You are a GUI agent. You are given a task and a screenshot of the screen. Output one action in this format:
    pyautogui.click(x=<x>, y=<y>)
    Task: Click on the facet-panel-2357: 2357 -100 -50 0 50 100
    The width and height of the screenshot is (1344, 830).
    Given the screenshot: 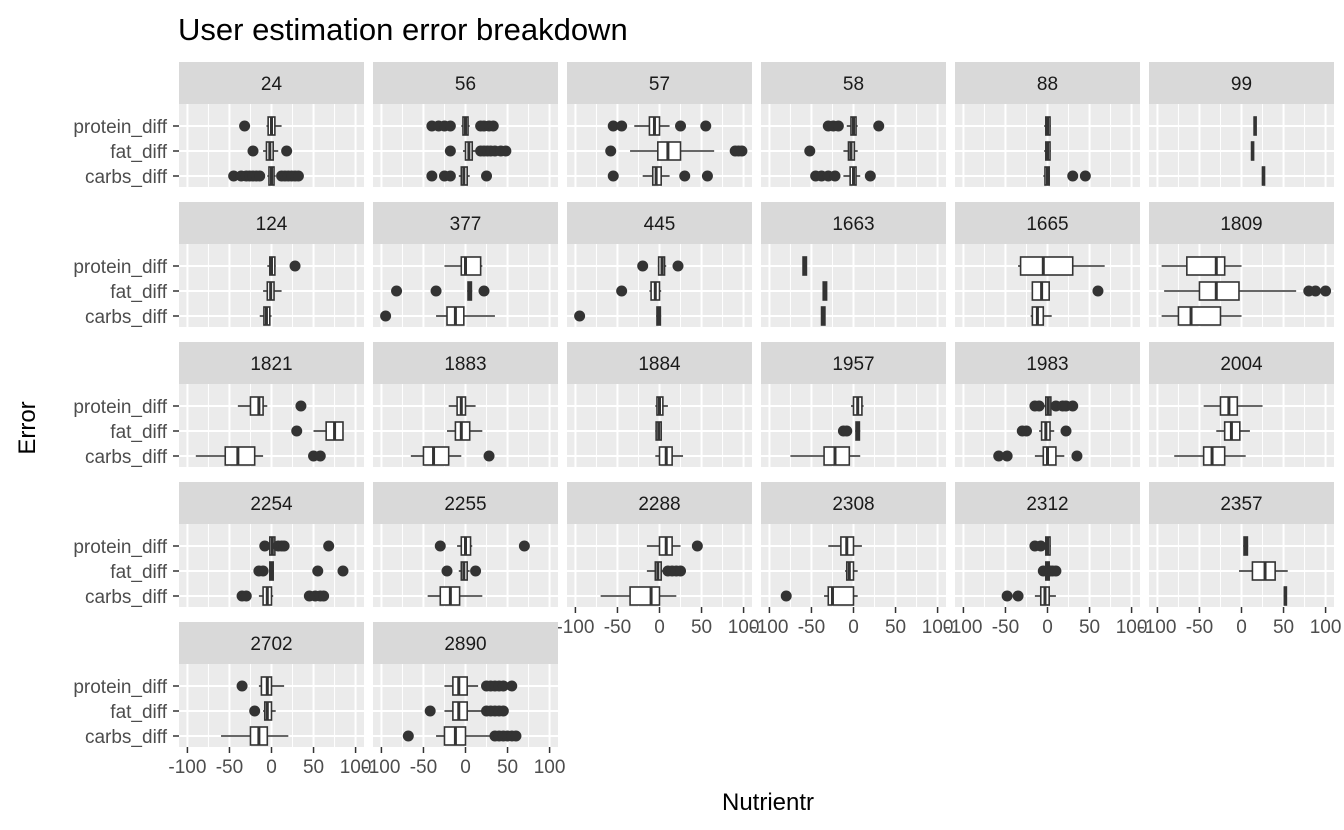 What is the action you would take?
    pyautogui.click(x=1239, y=560)
    